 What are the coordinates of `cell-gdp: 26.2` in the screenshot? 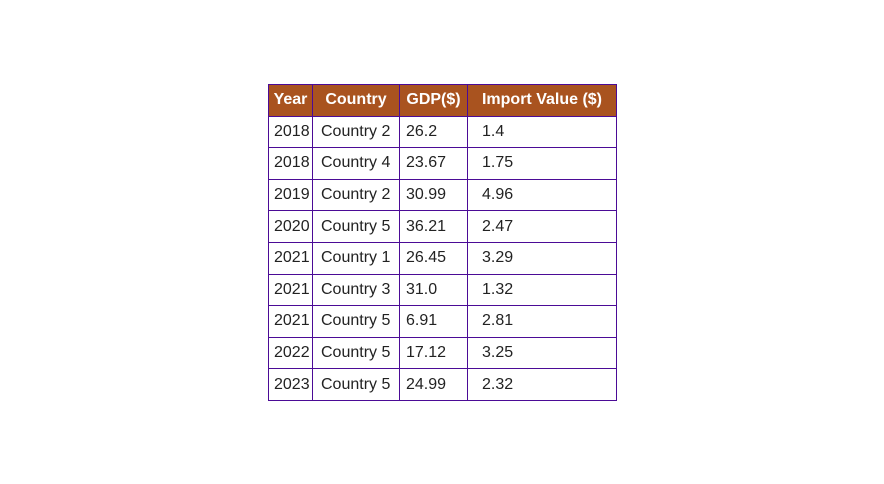 It's located at (433, 132).